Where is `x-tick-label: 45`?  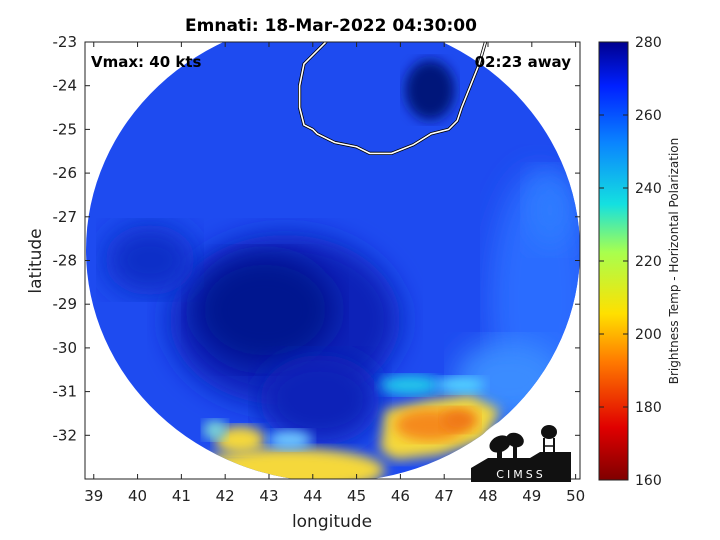 x-tick-label: 45 is located at coordinates (356, 496).